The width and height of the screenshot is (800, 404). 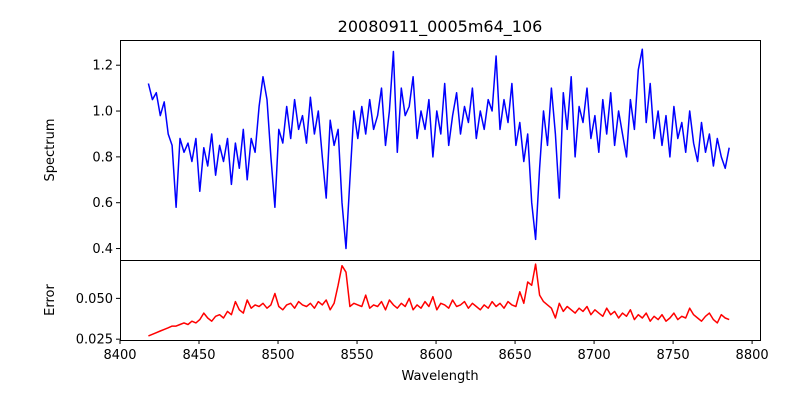 What do you see at coordinates (94, 340) in the screenshot?
I see `error-y-tick-label: 0.025` at bounding box center [94, 340].